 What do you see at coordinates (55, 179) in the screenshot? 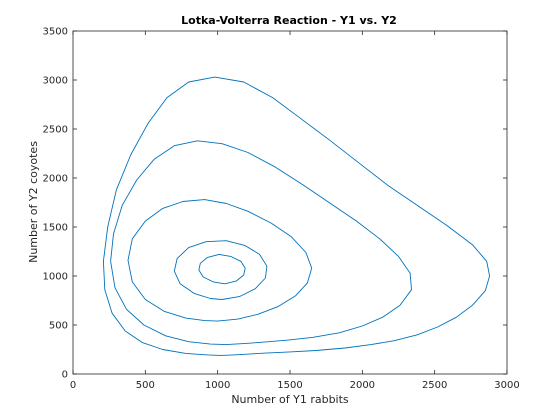
I see `y-tick-label: 2000` at bounding box center [55, 179].